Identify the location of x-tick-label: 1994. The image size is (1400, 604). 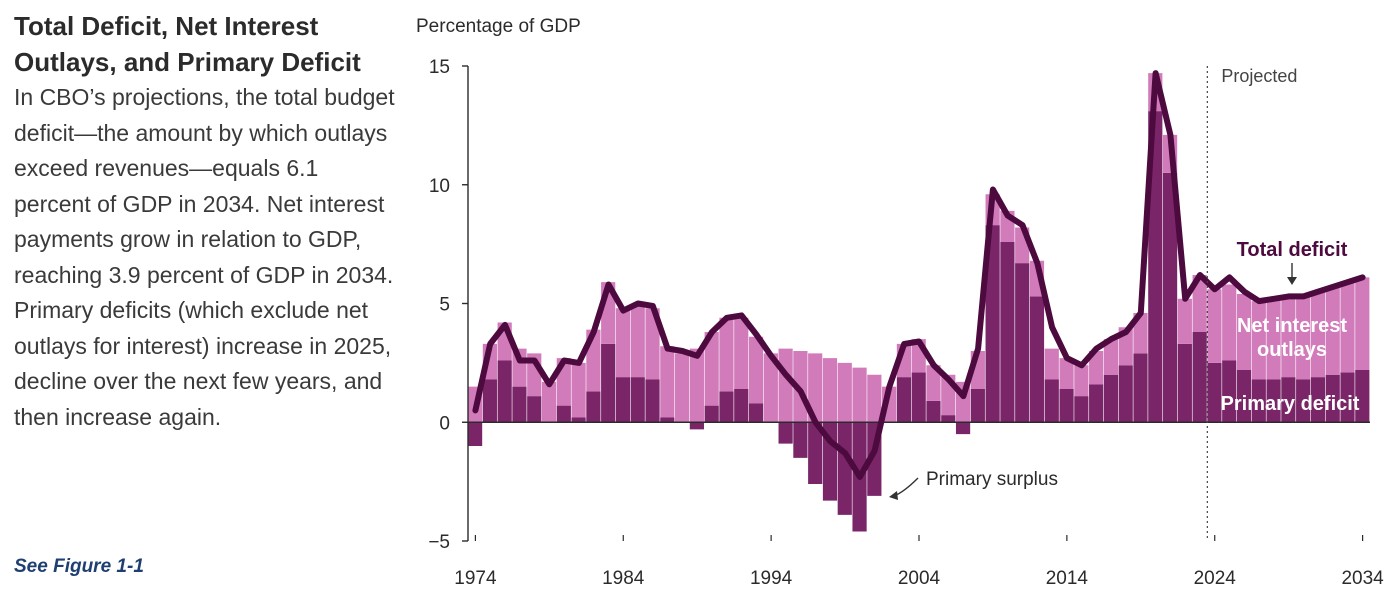
(771, 578).